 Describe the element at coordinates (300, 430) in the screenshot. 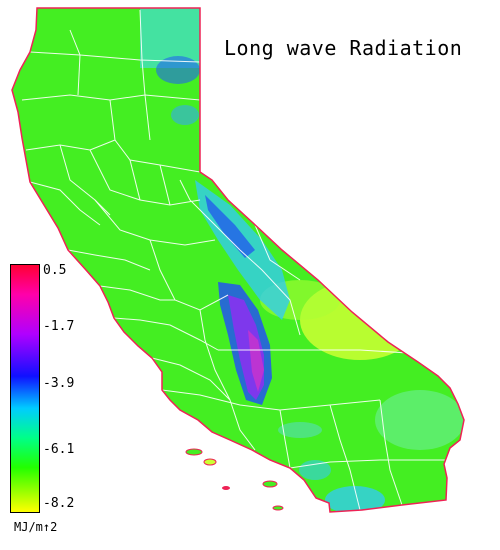

I see `transverse-cyan-patch` at that location.